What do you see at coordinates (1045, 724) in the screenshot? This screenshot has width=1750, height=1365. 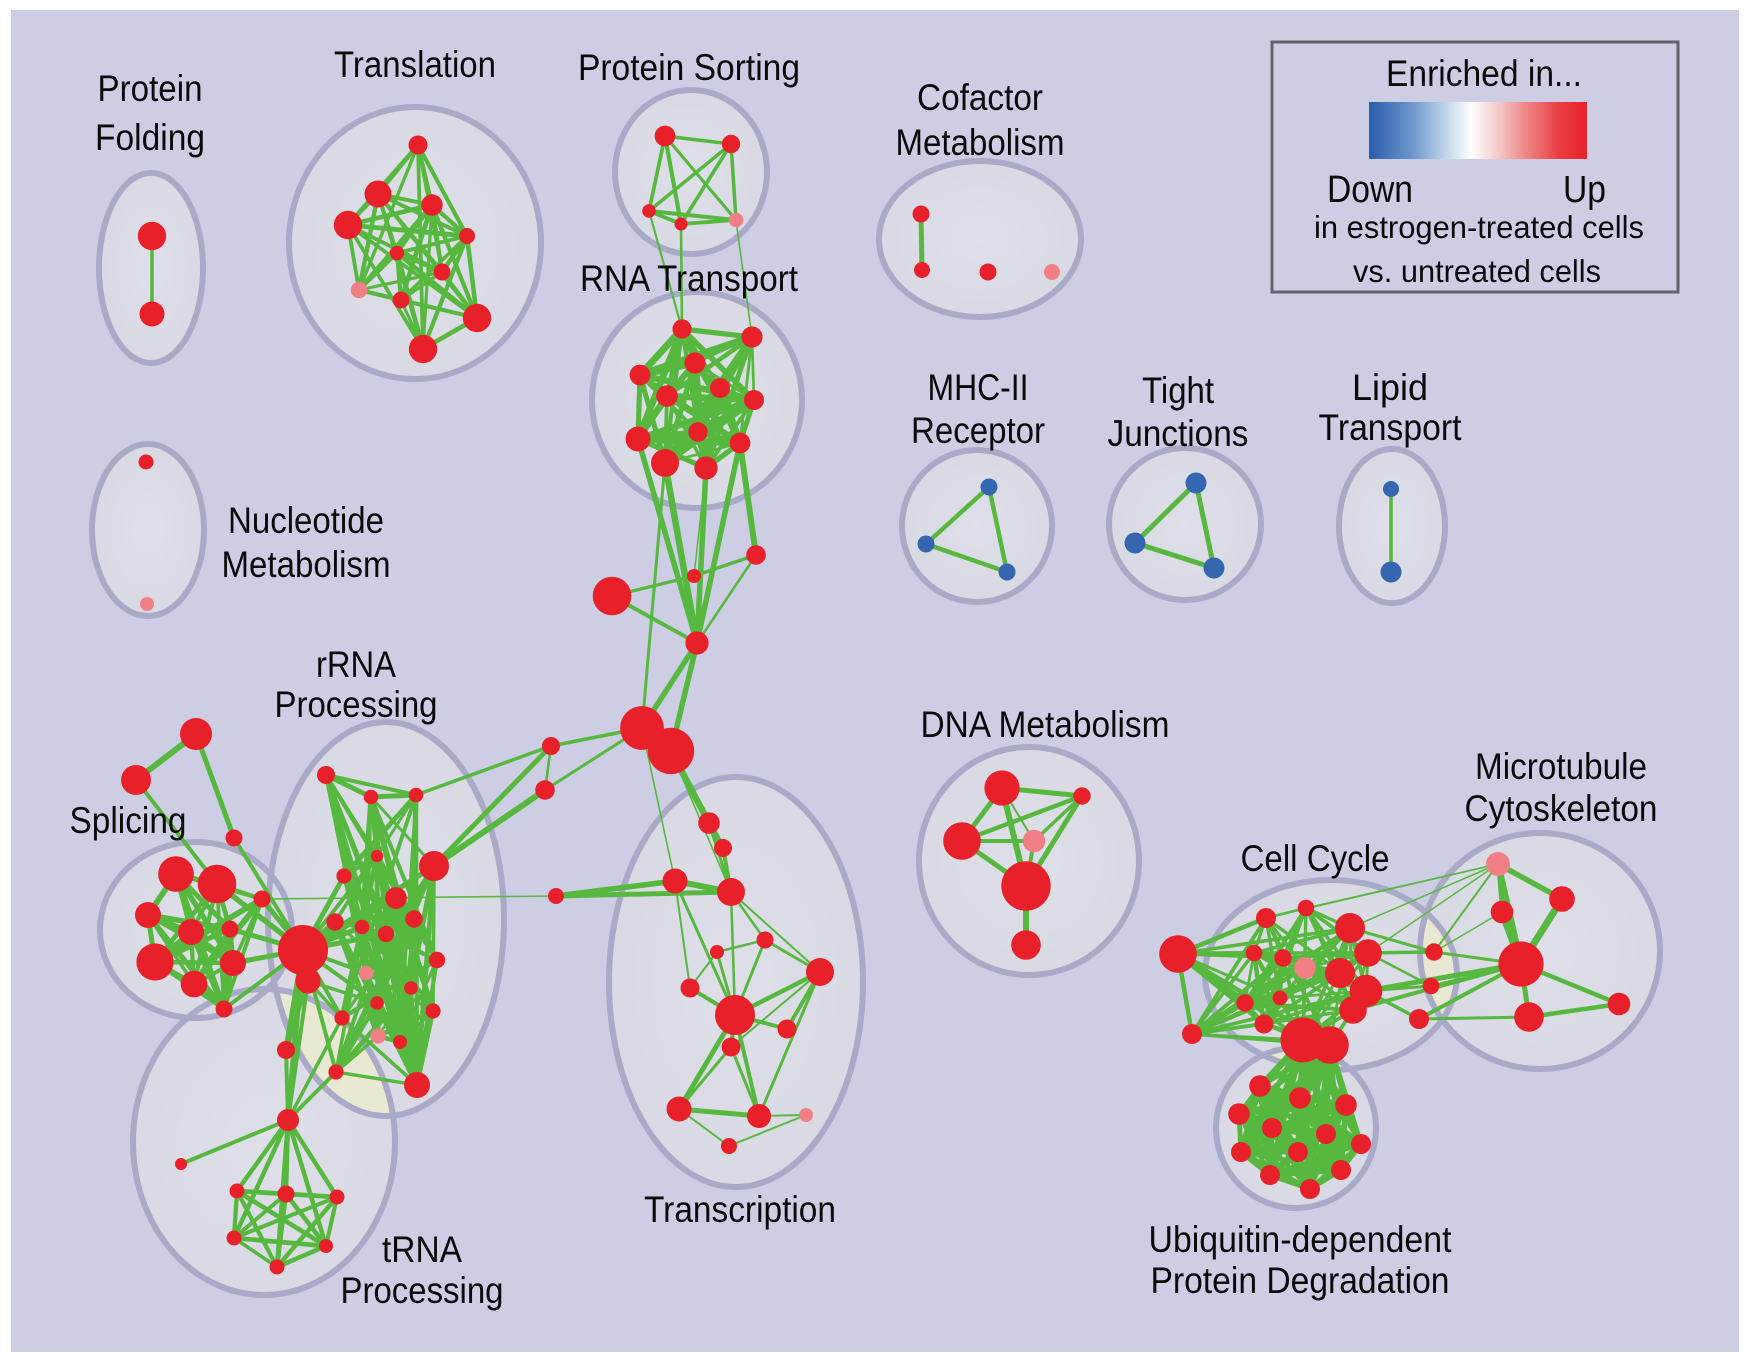 I see `svg-text: DNA Metabolism` at bounding box center [1045, 724].